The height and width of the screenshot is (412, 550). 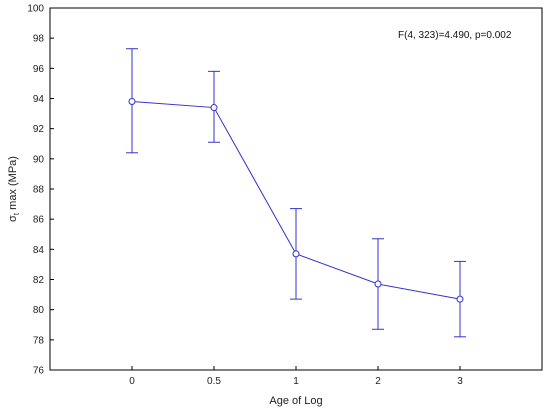 I want to click on y-tick-label: 100, so click(x=35, y=9).